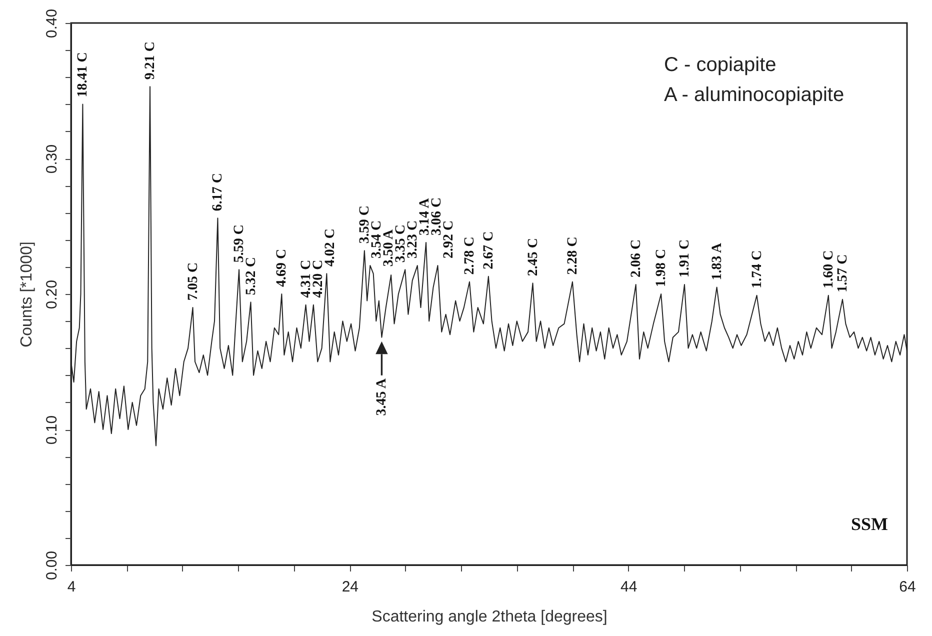  Describe the element at coordinates (71, 587) in the screenshot. I see `x-tick-label: 4` at that location.